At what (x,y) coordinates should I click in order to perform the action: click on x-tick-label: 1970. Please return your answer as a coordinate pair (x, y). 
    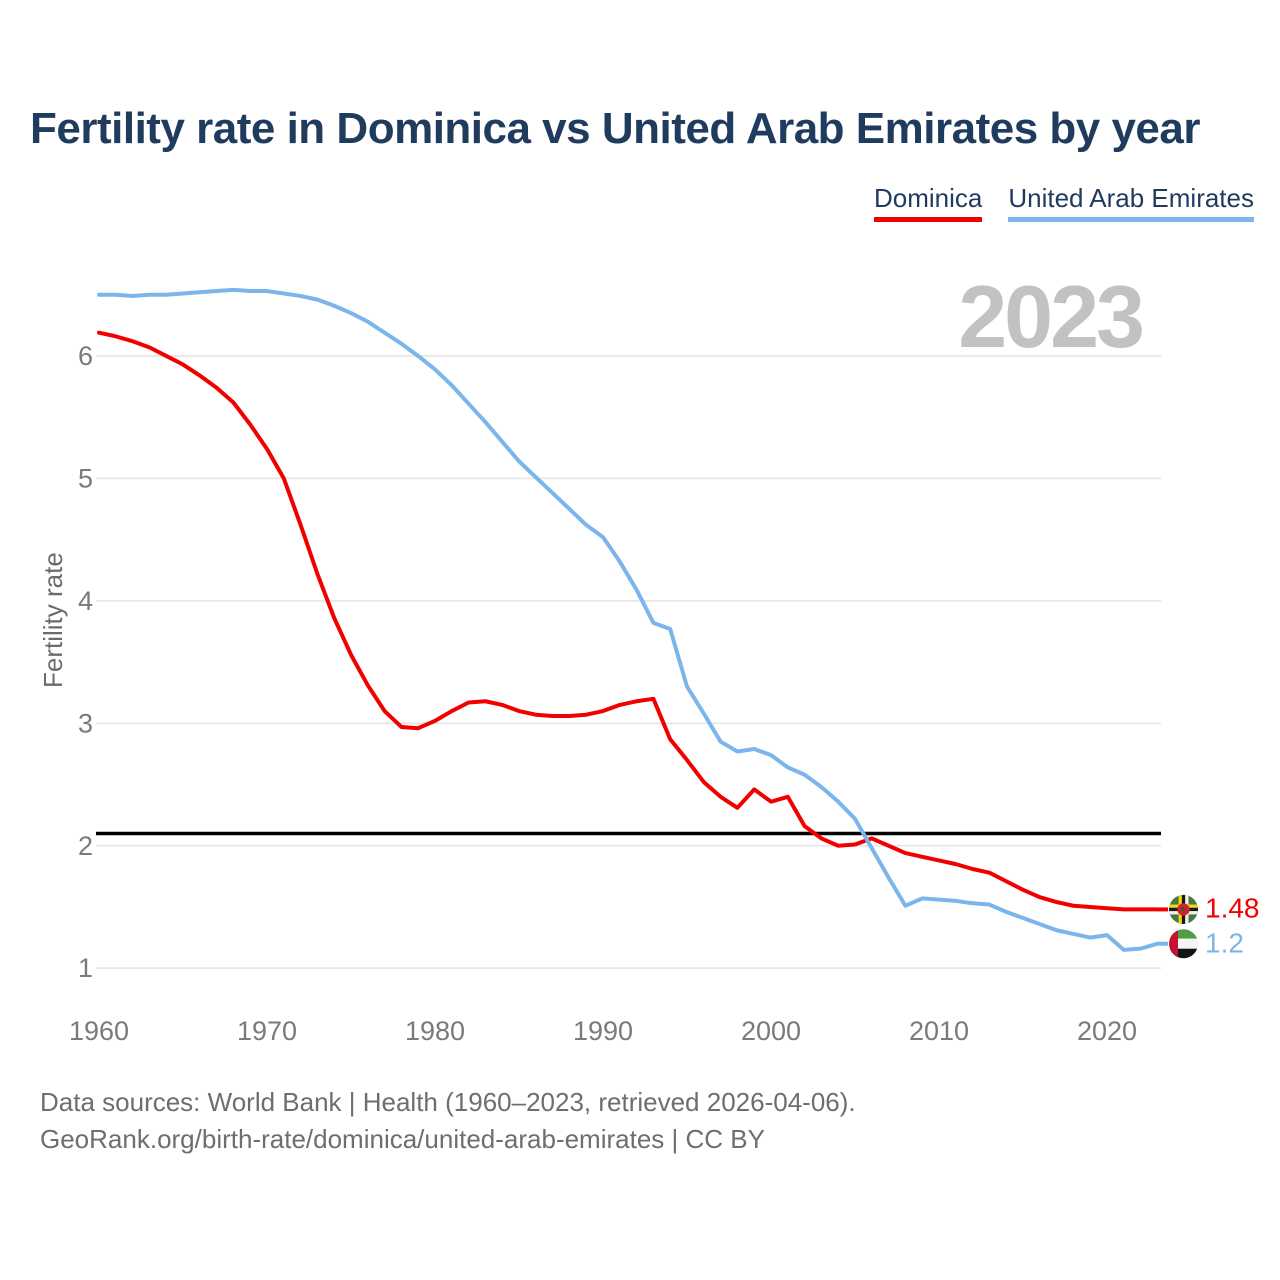
    Looking at the image, I should click on (267, 1031).